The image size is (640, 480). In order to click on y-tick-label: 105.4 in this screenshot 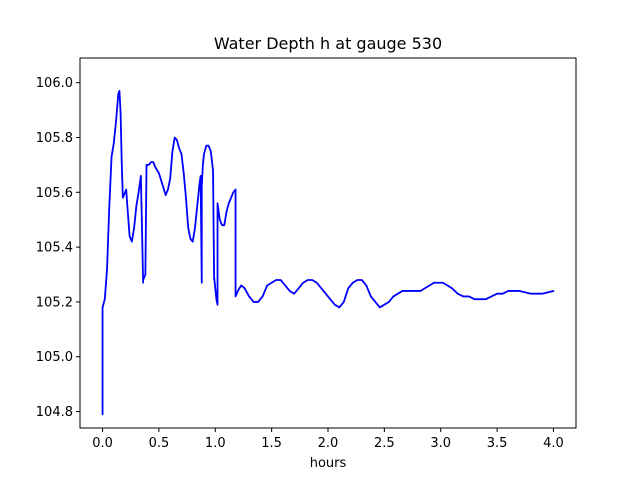, I will do `click(54, 248)`.